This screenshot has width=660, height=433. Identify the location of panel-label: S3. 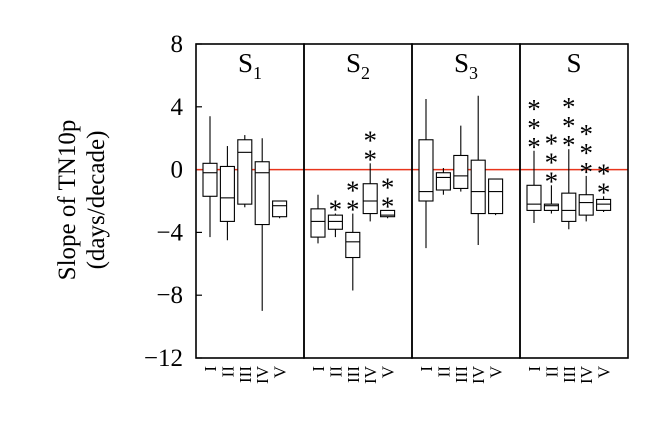
(466, 65).